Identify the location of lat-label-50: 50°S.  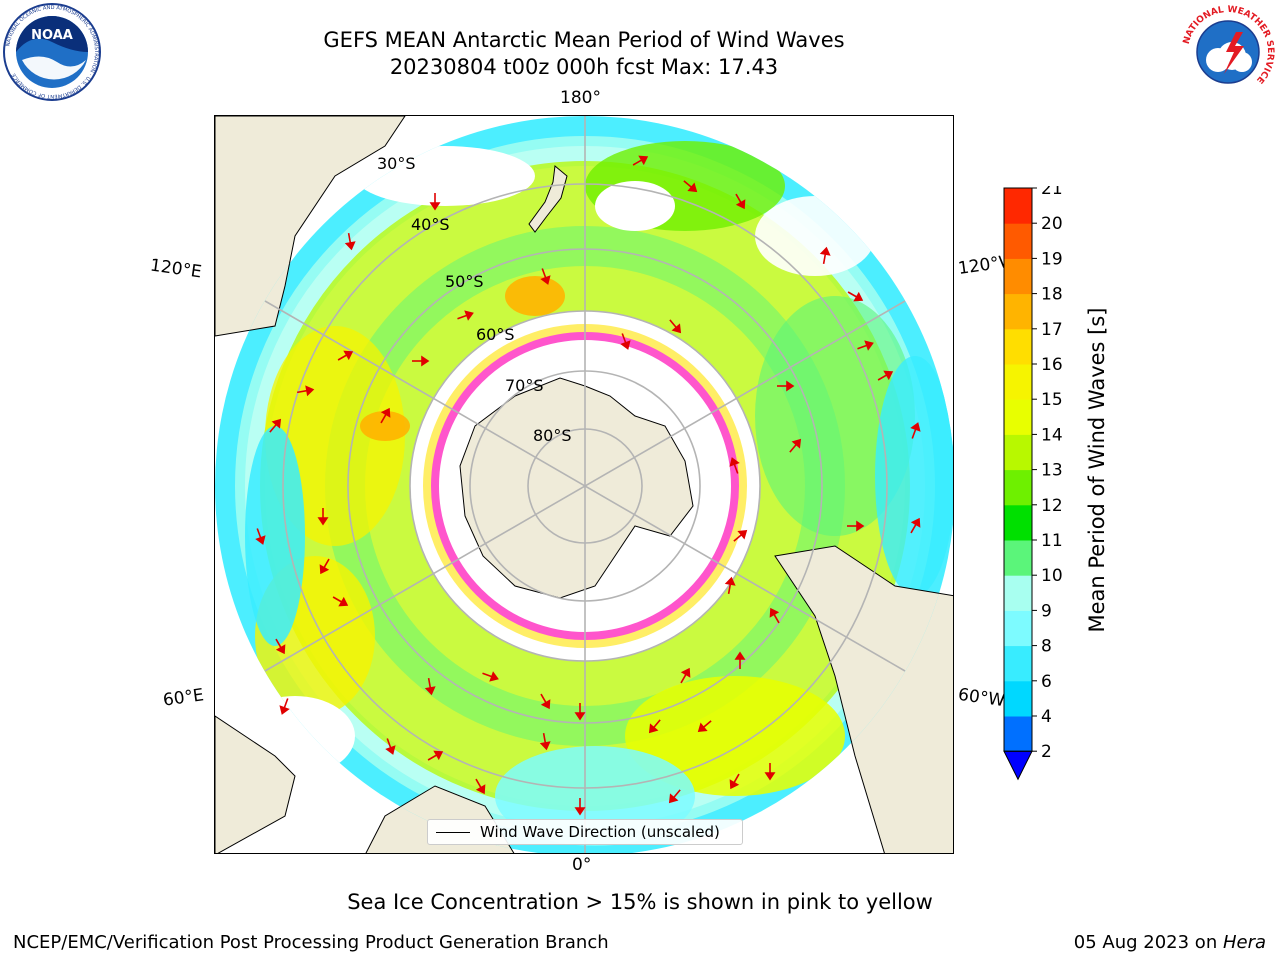
(464, 281).